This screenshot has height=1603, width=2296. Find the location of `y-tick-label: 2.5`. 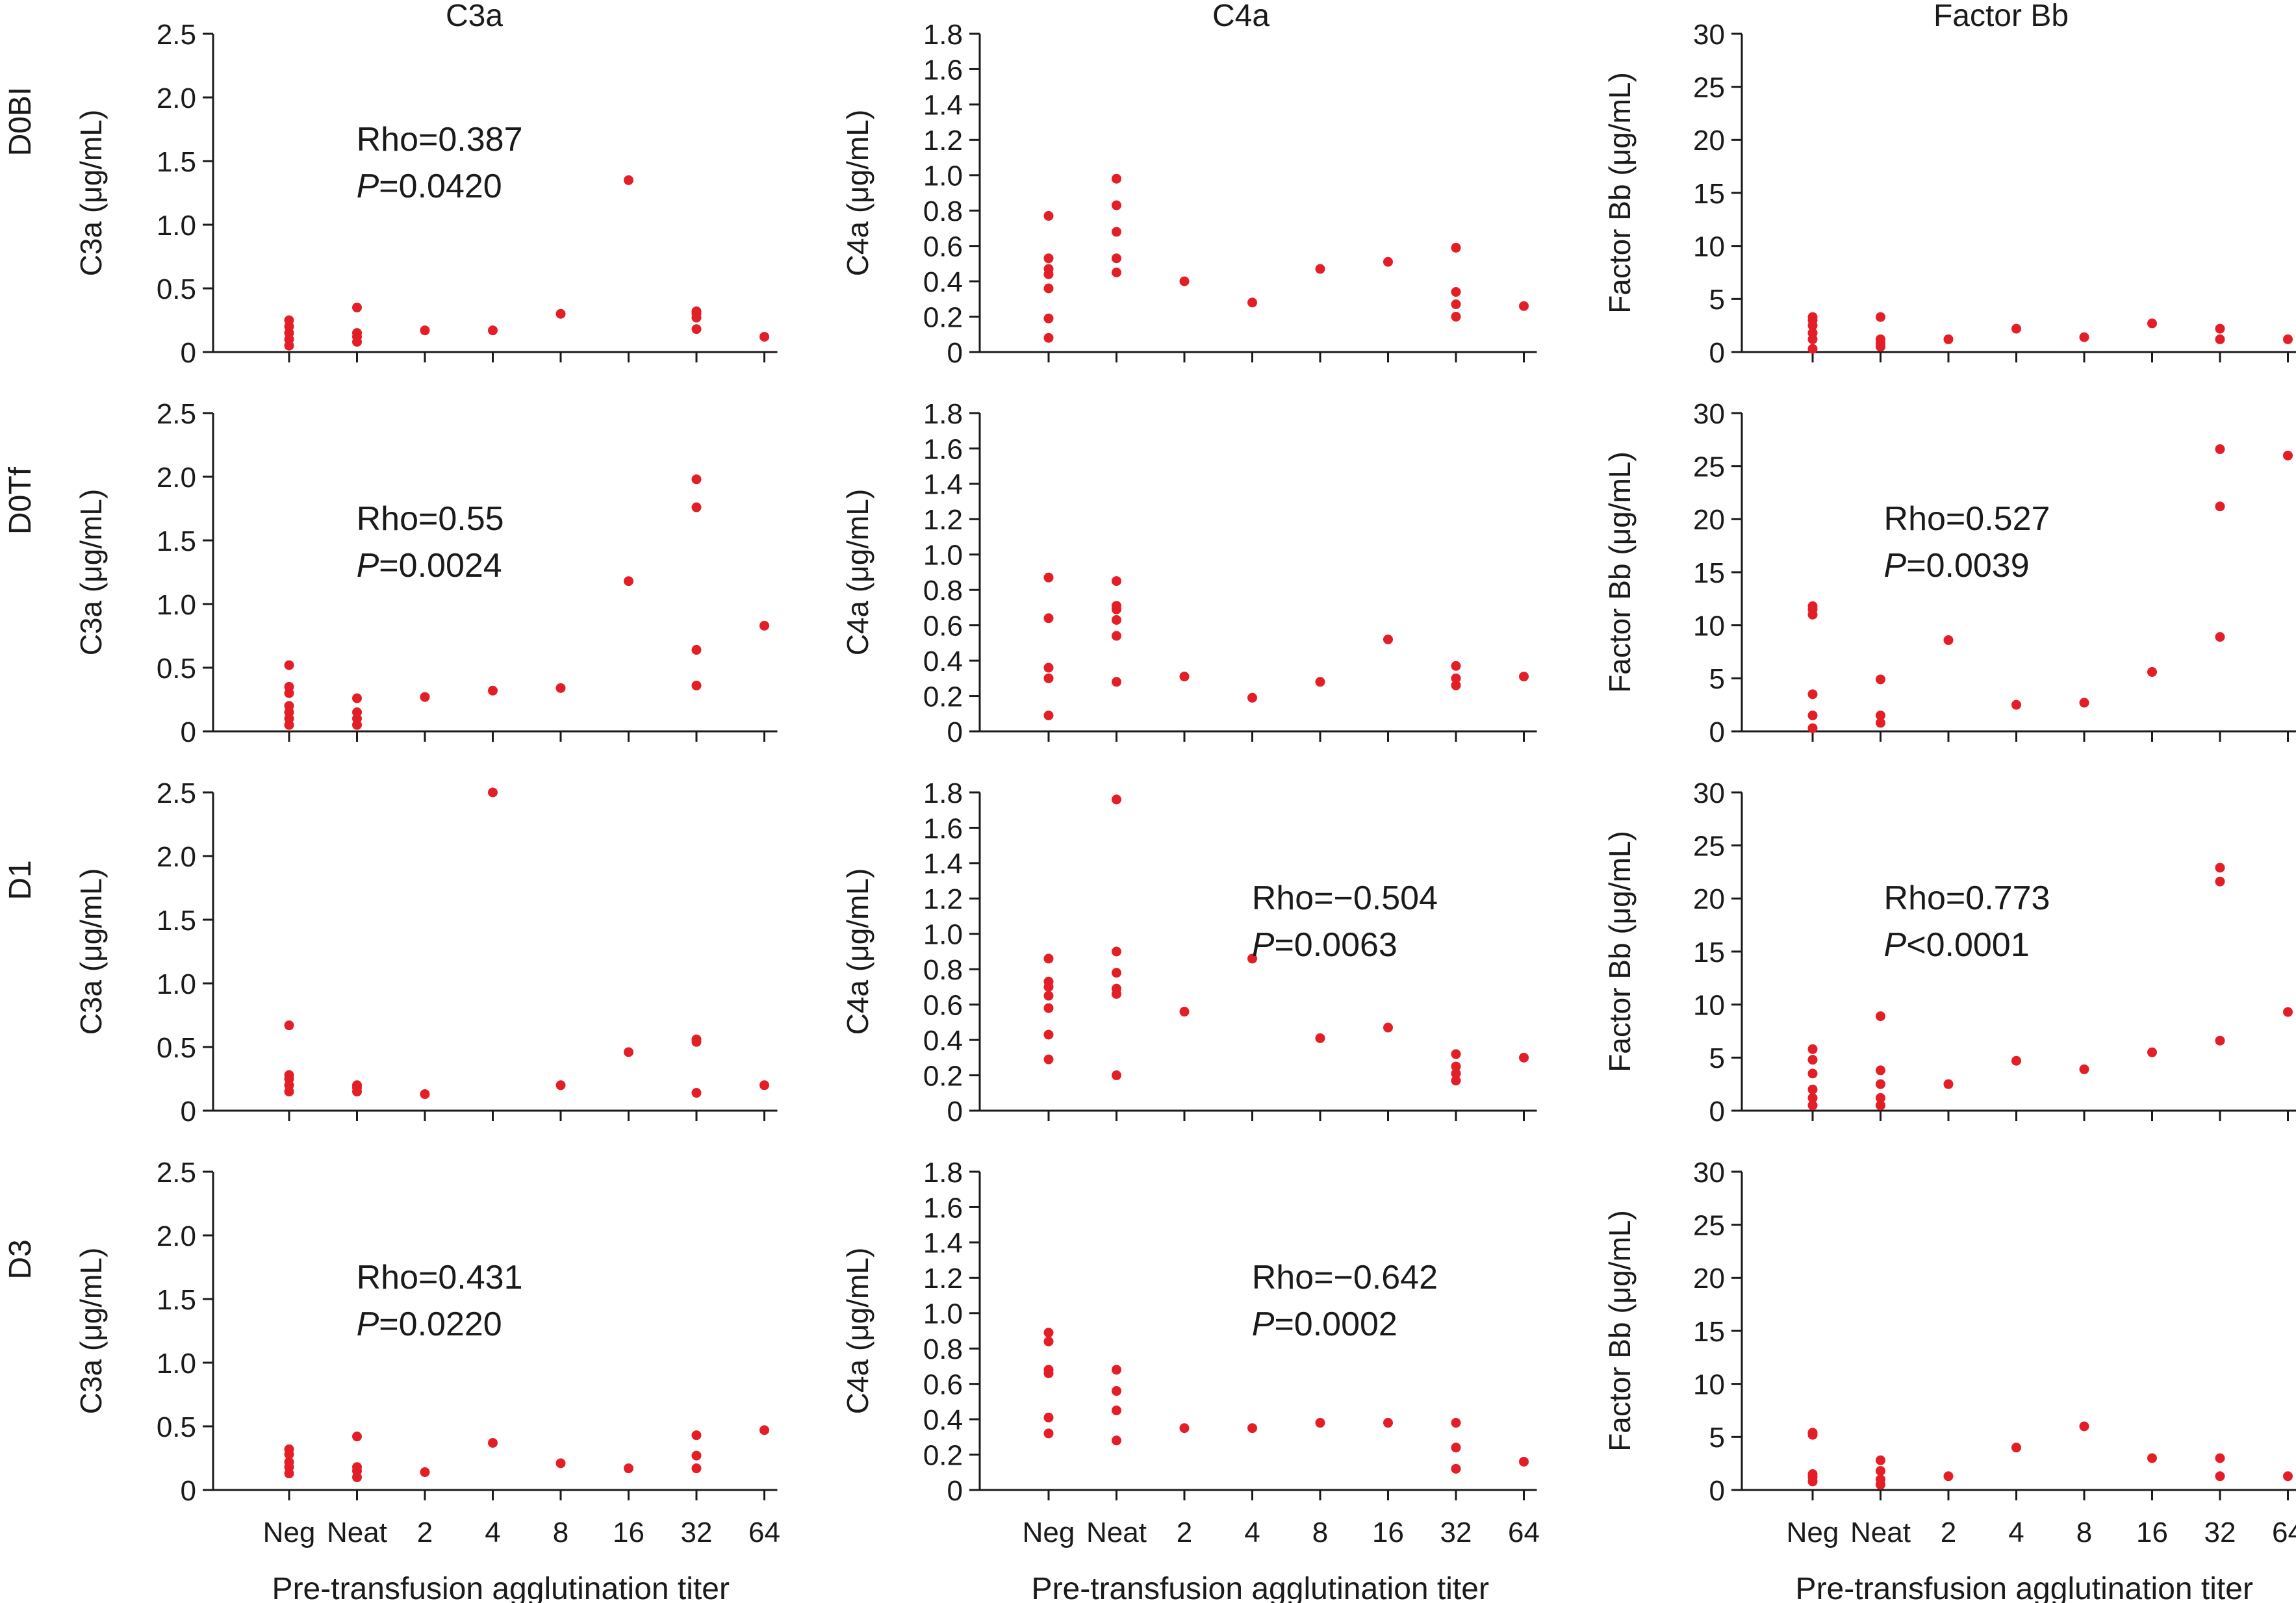

y-tick-label: 2.5 is located at coordinates (176, 35).